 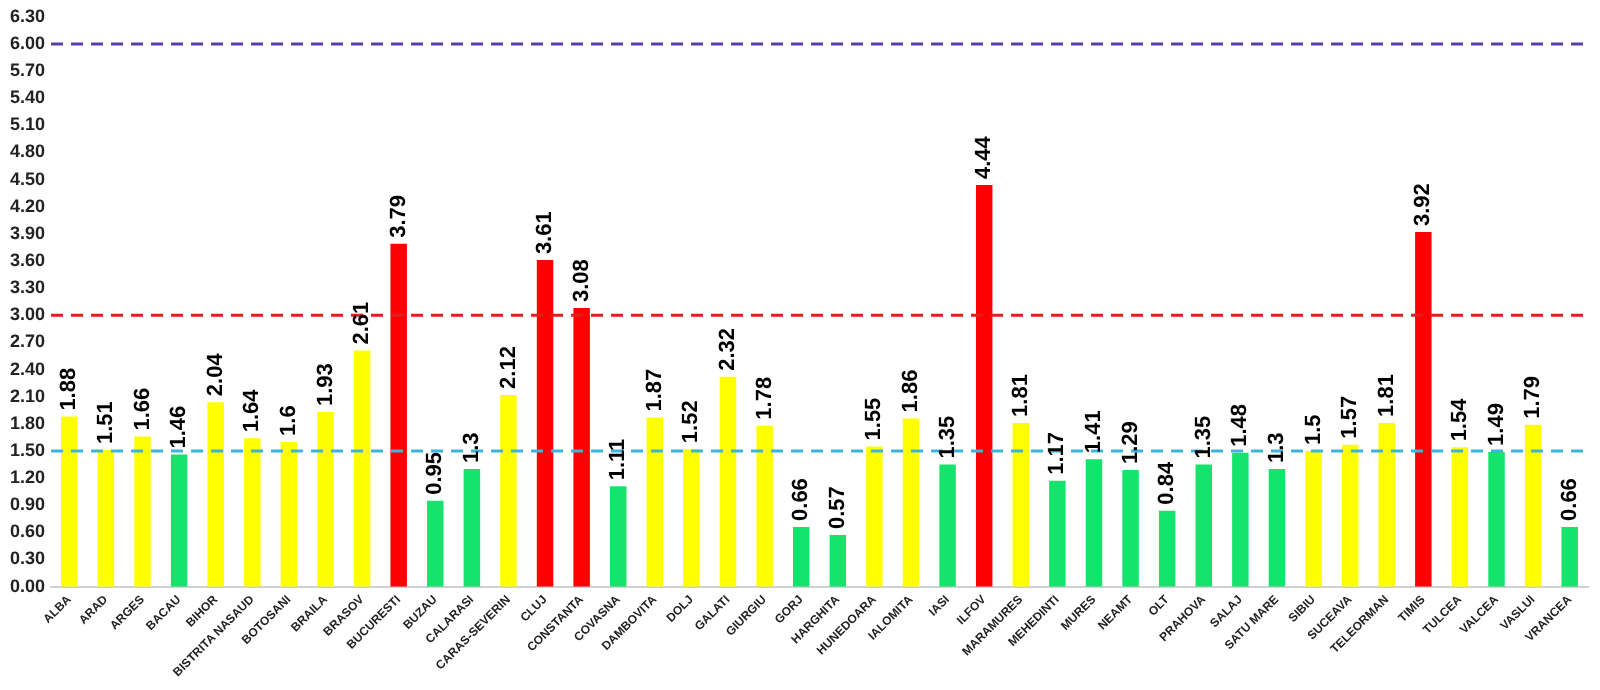 I want to click on data-label: 1.41, so click(x=1094, y=432).